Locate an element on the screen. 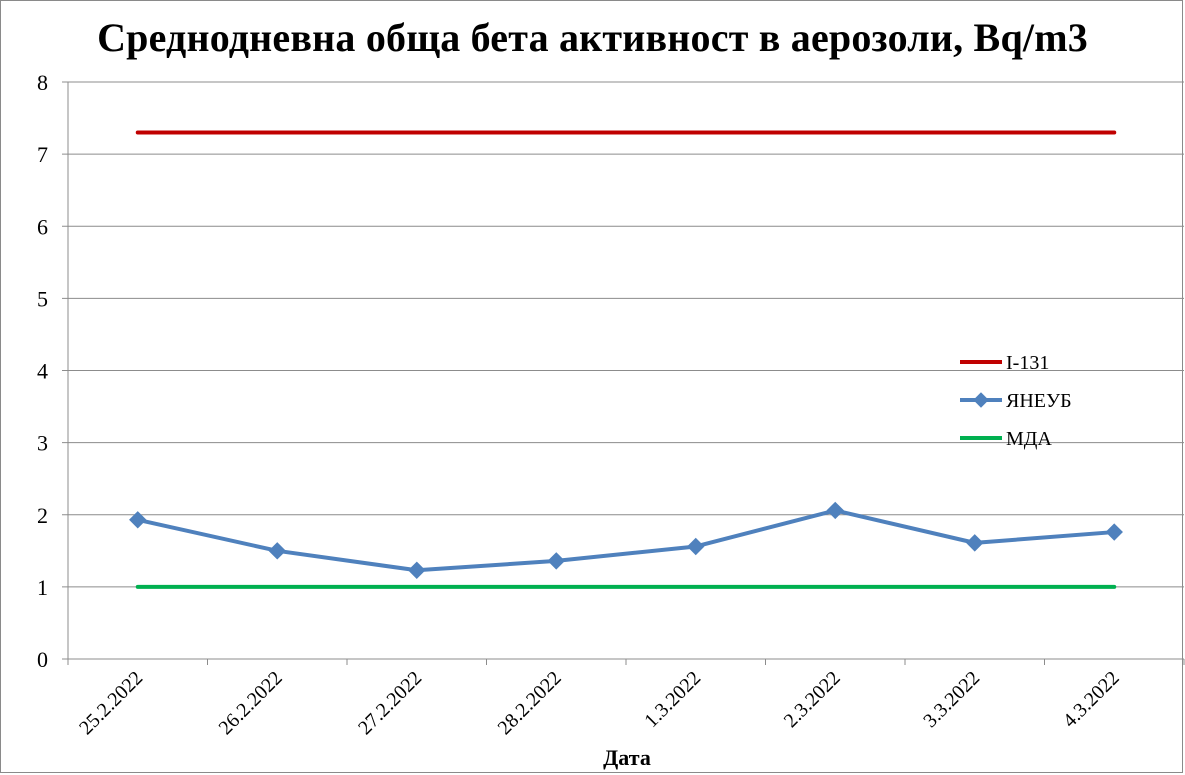 The image size is (1185, 775). series-line is located at coordinates (626, 540).